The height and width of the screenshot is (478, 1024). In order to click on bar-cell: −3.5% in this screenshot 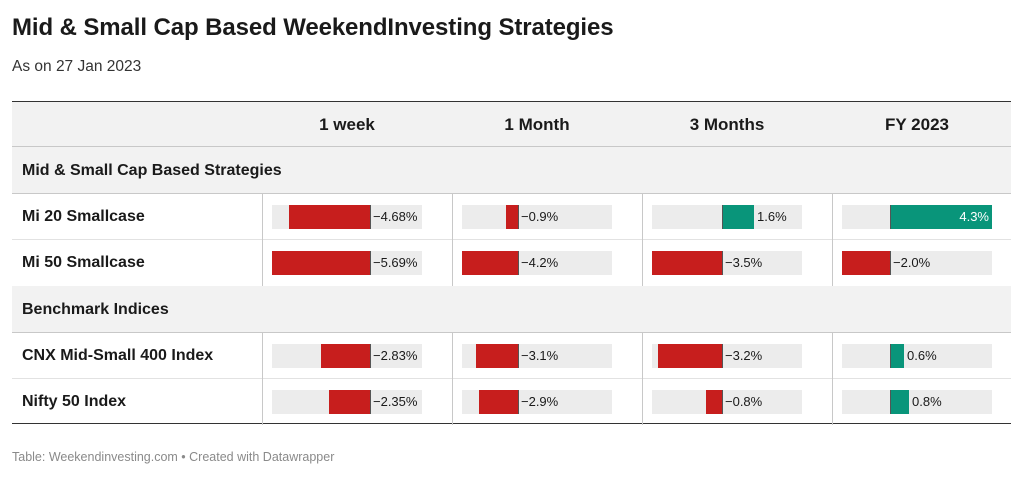, I will do `click(727, 263)`.